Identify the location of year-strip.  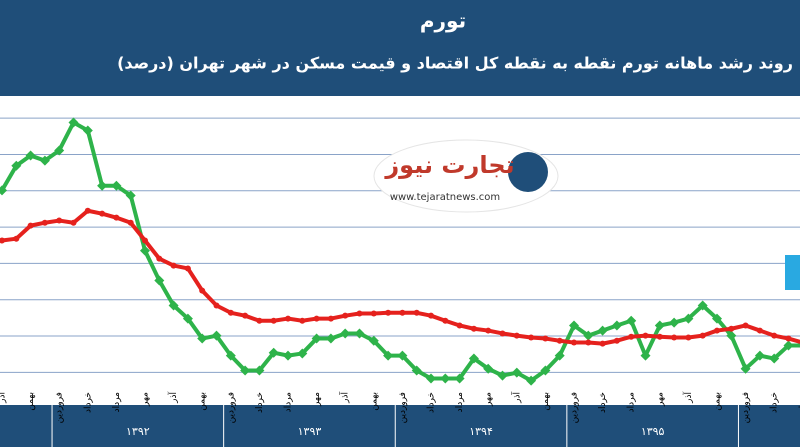
(400, 426).